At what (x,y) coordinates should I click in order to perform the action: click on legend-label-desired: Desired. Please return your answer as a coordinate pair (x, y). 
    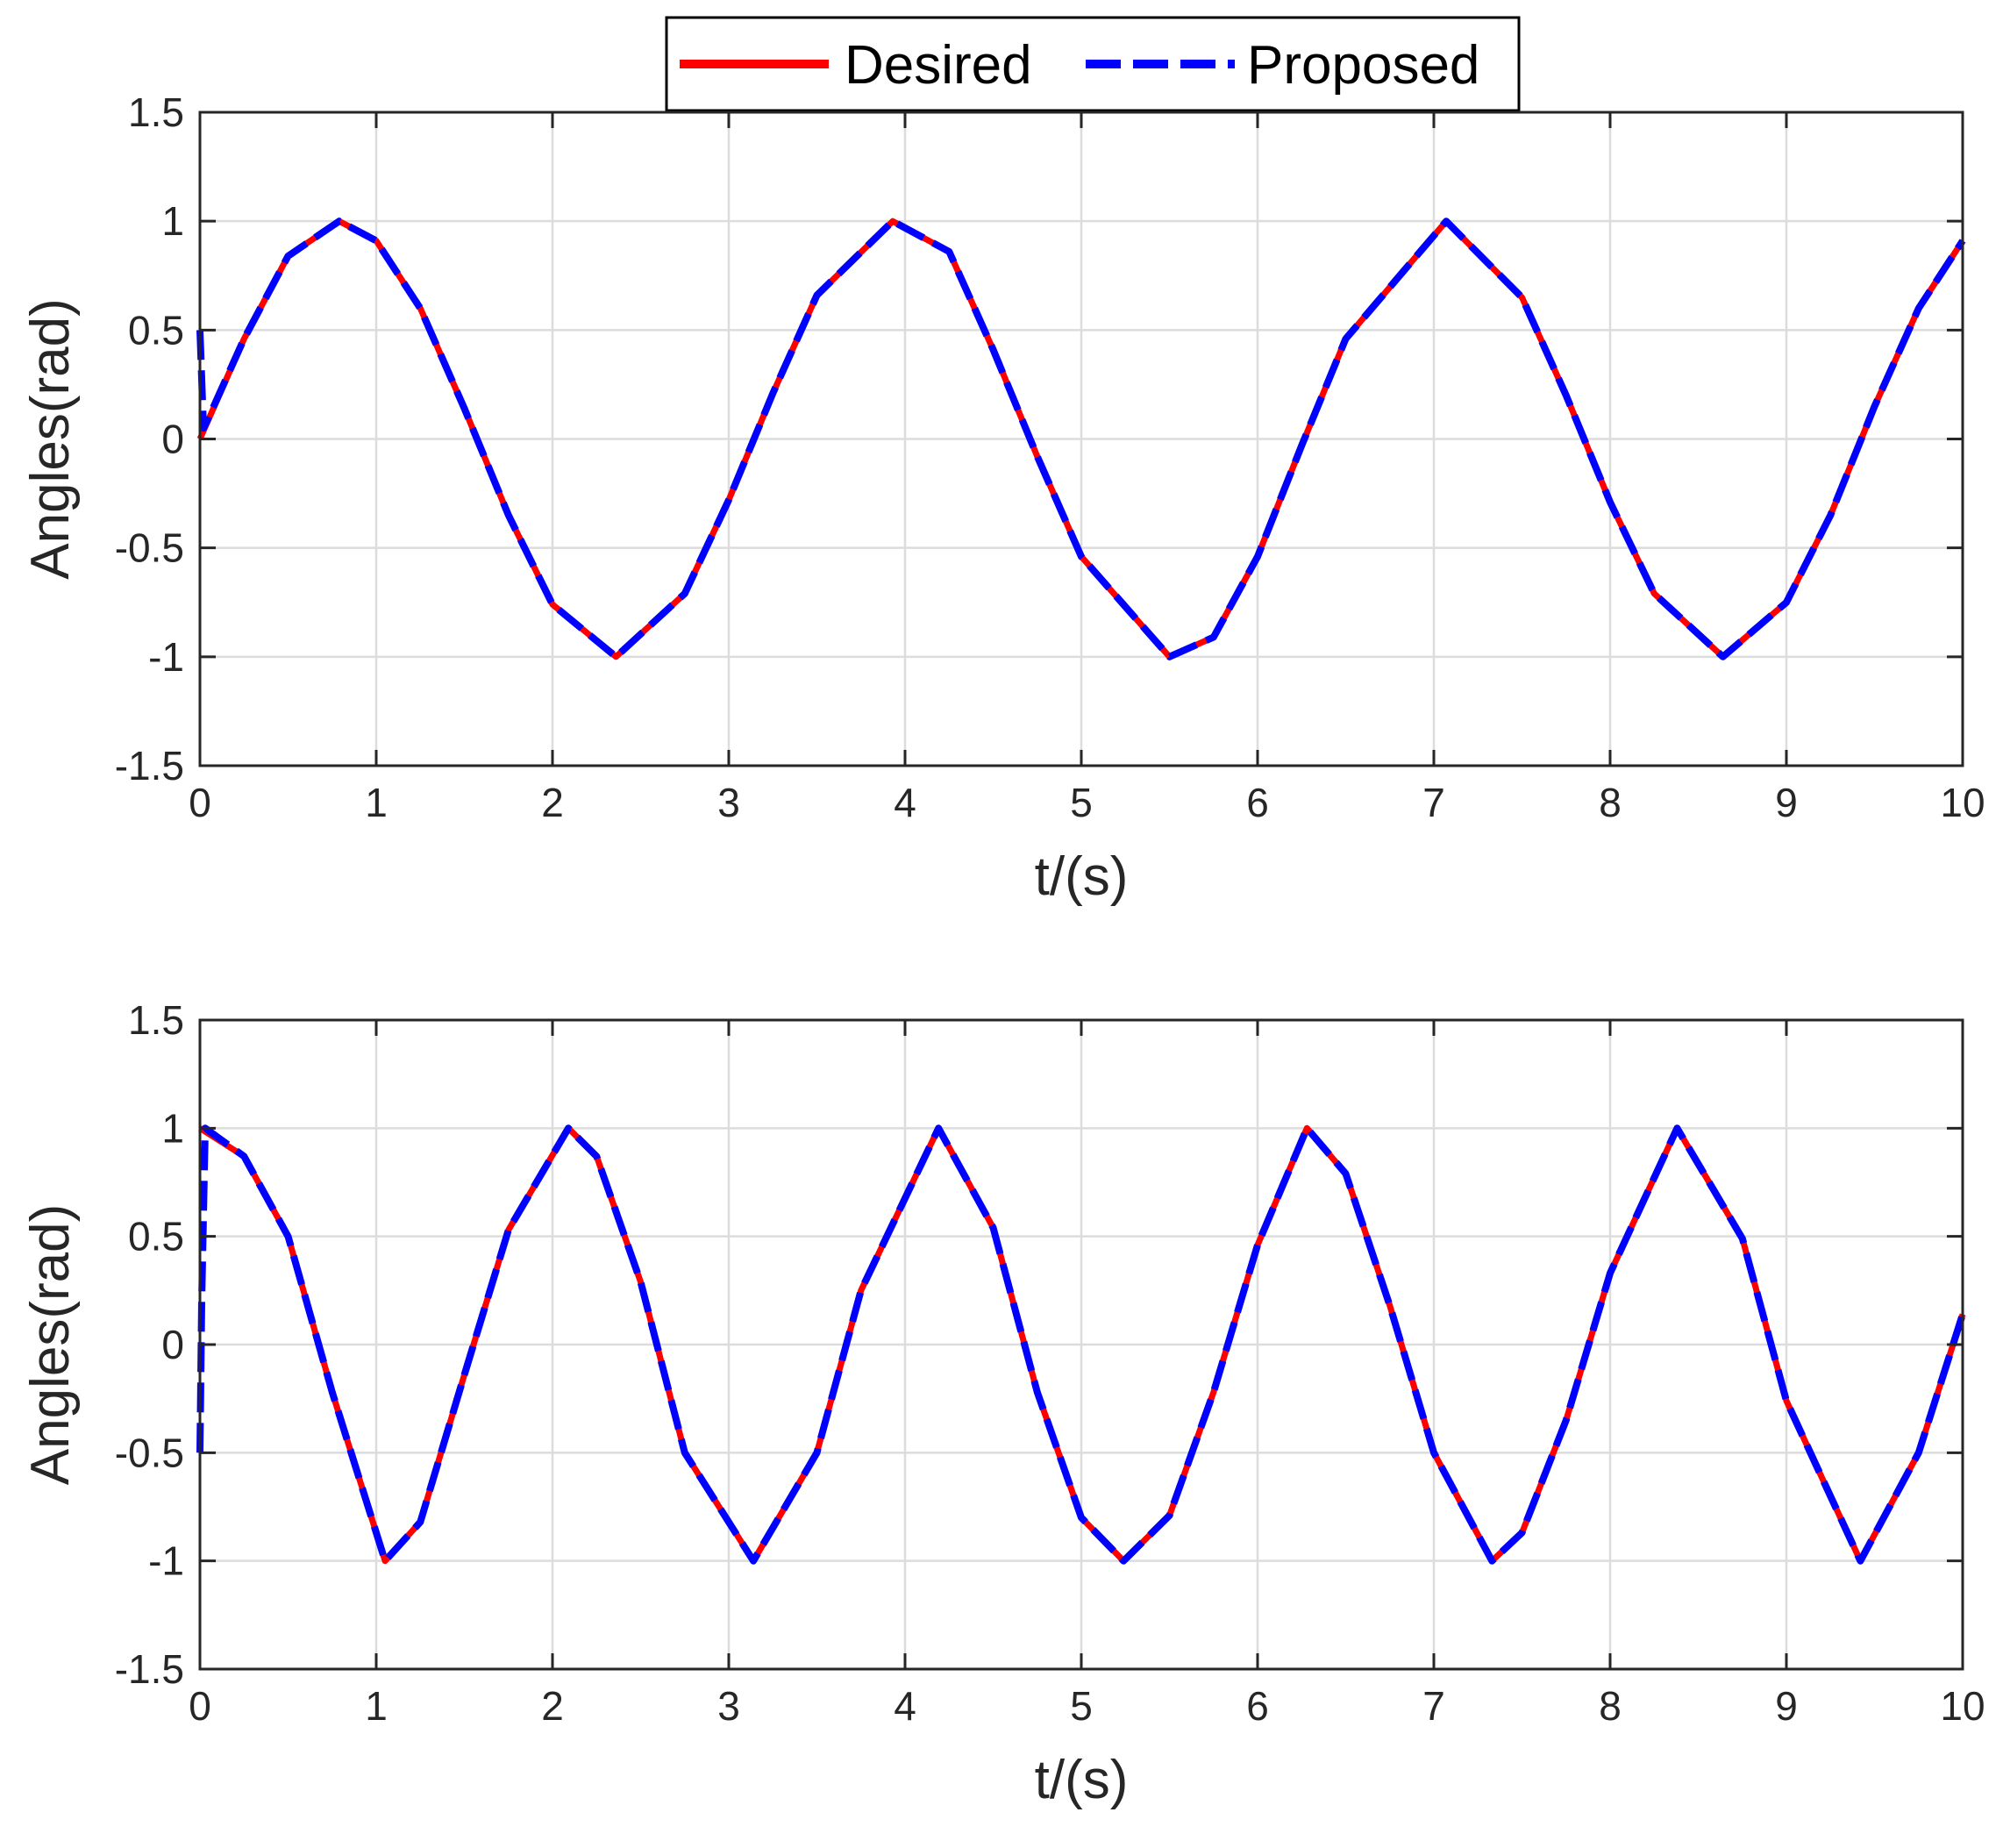
    Looking at the image, I should click on (938, 65).